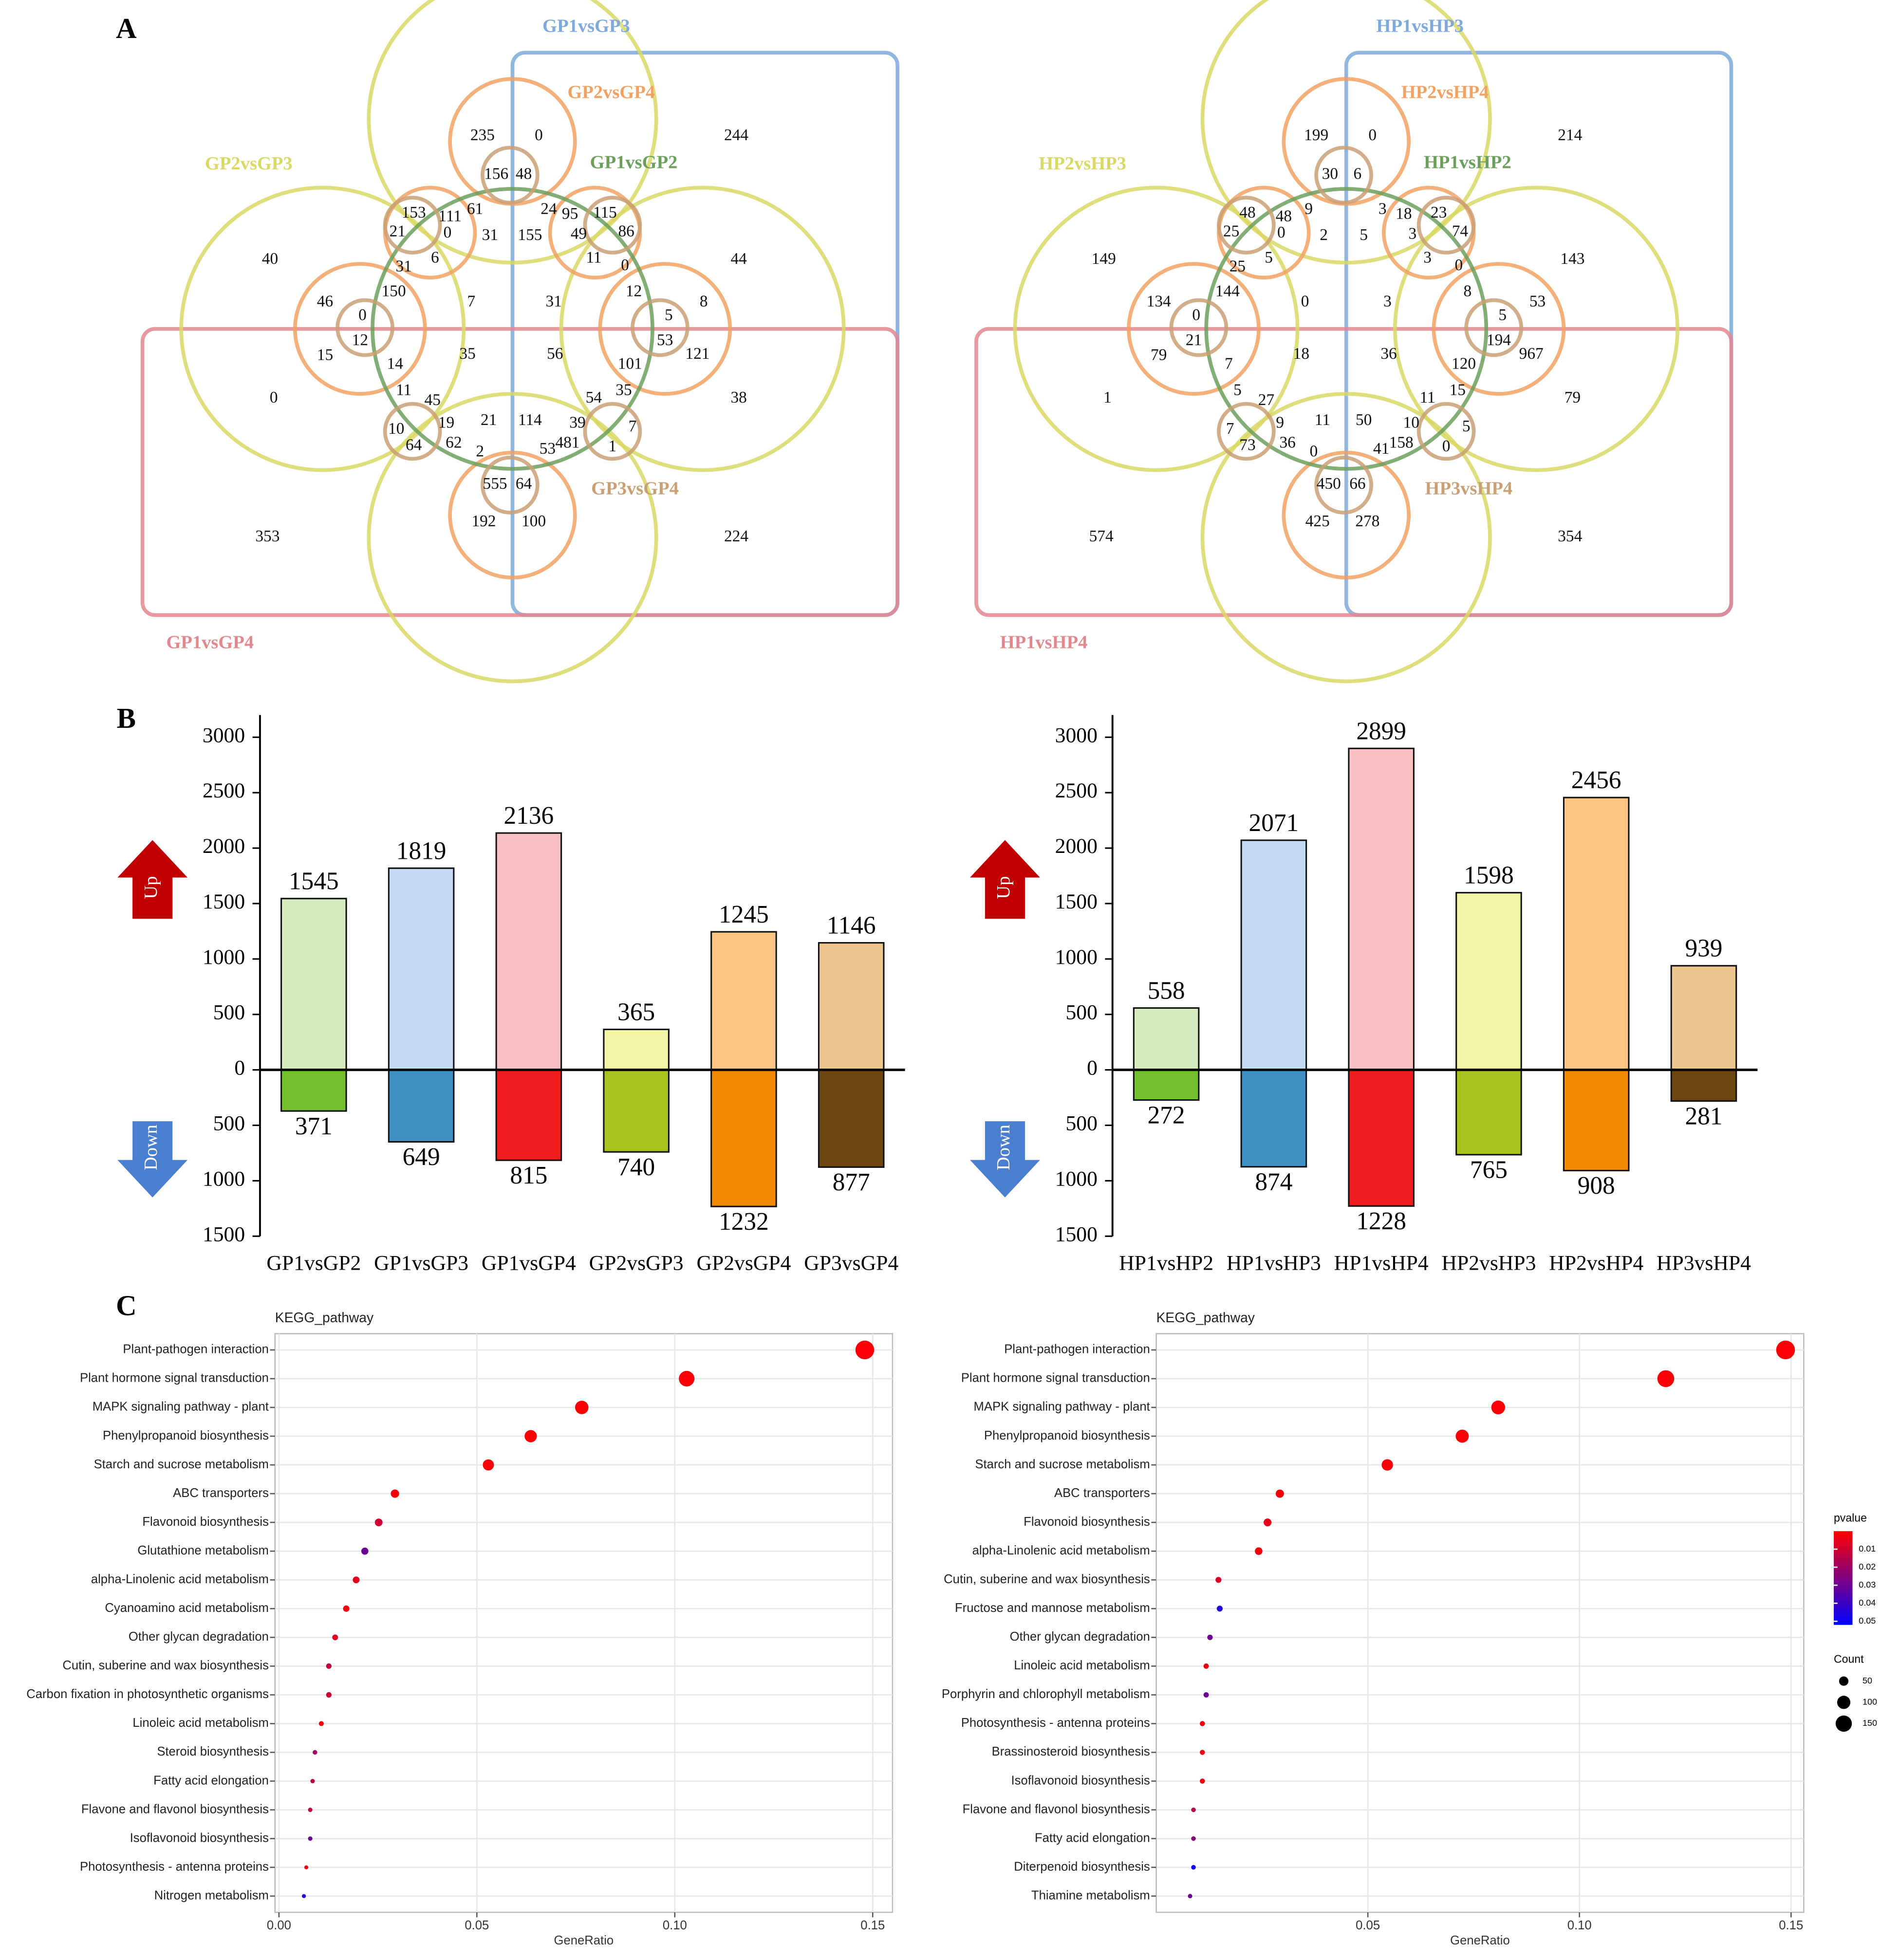 Image resolution: width=1900 pixels, height=1960 pixels. Describe the element at coordinates (529, 1263) in the screenshot. I see `x-tick-label: GP1vsGP4` at that location.